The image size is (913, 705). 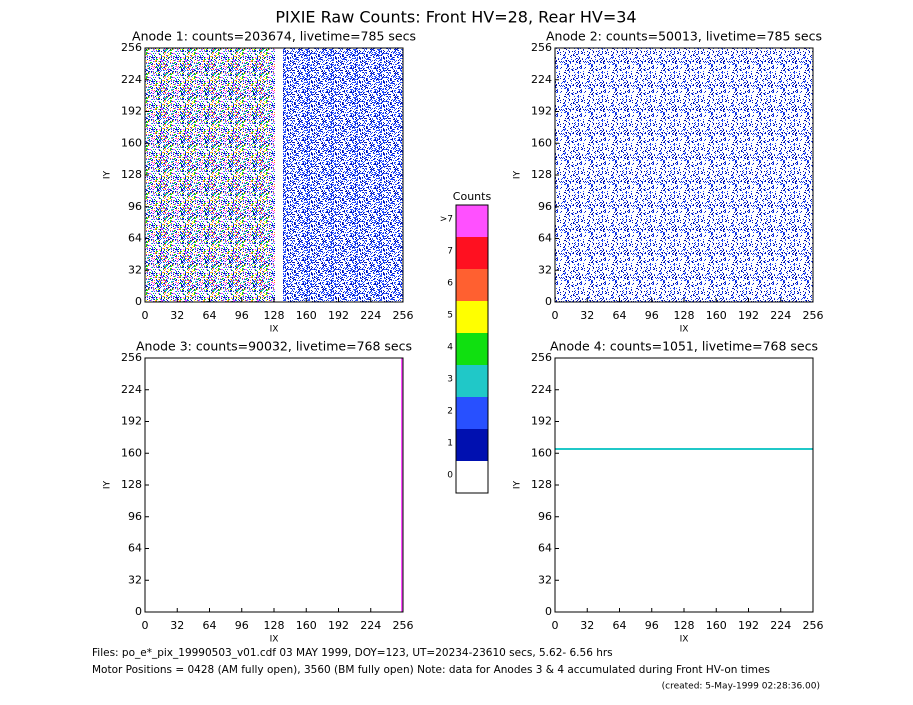 What do you see at coordinates (684, 346) in the screenshot?
I see `panel-title: Anode 4: counts=1051, livetime=768 secs` at bounding box center [684, 346].